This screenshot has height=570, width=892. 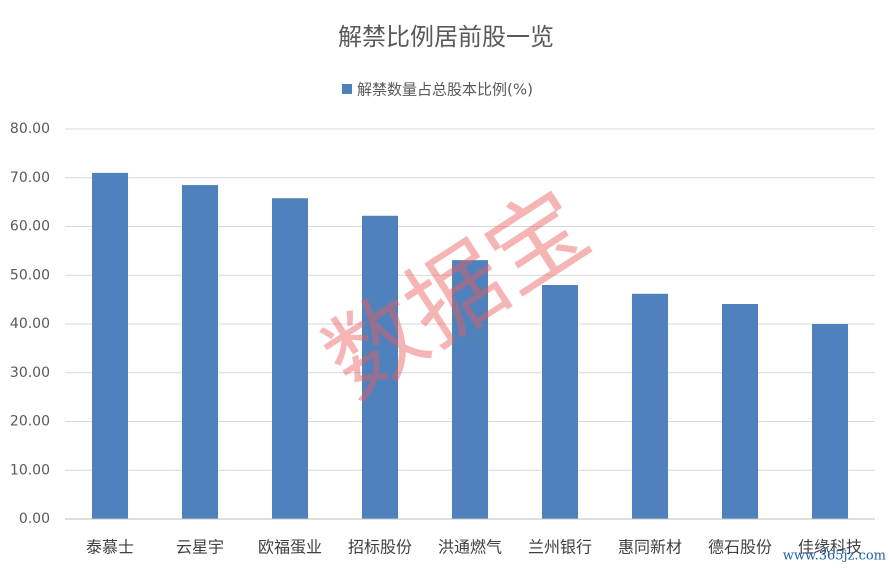 What do you see at coordinates (200, 547) in the screenshot?
I see `x-tick-label: 云星宇` at bounding box center [200, 547].